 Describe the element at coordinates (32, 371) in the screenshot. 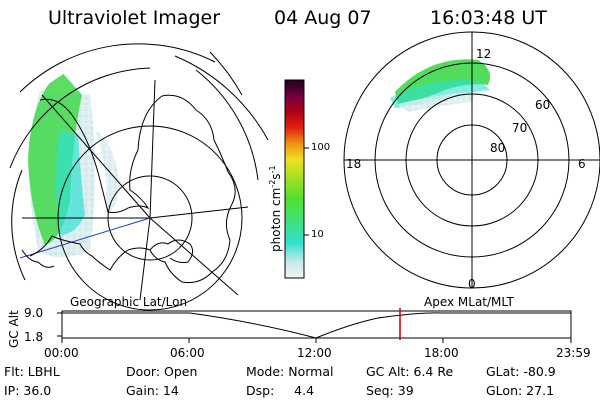

I see `info-flt: Flt: LBHL` at that location.